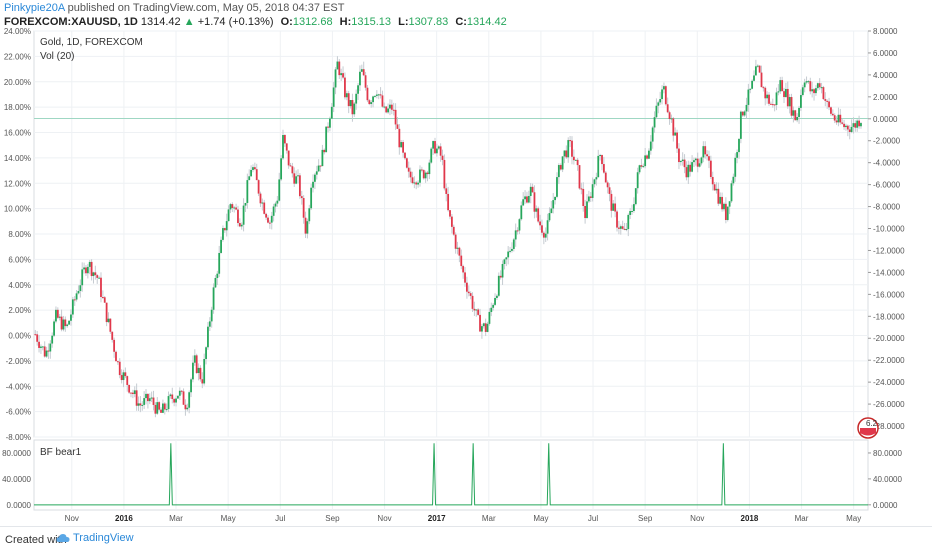 This screenshot has width=932, height=551. I want to click on flag-badge: 6.2, so click(868, 428).